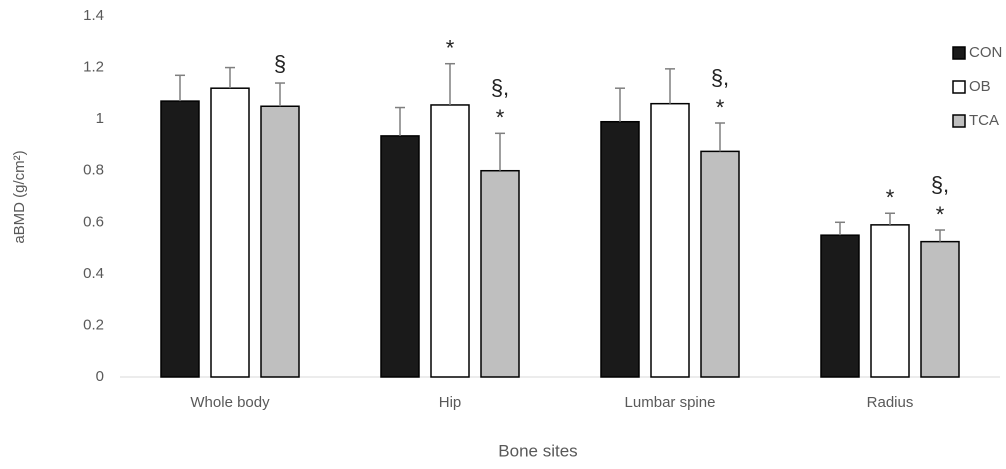 The image size is (1006, 469). What do you see at coordinates (93, 170) in the screenshot?
I see `y-tick-label: 0.8` at bounding box center [93, 170].